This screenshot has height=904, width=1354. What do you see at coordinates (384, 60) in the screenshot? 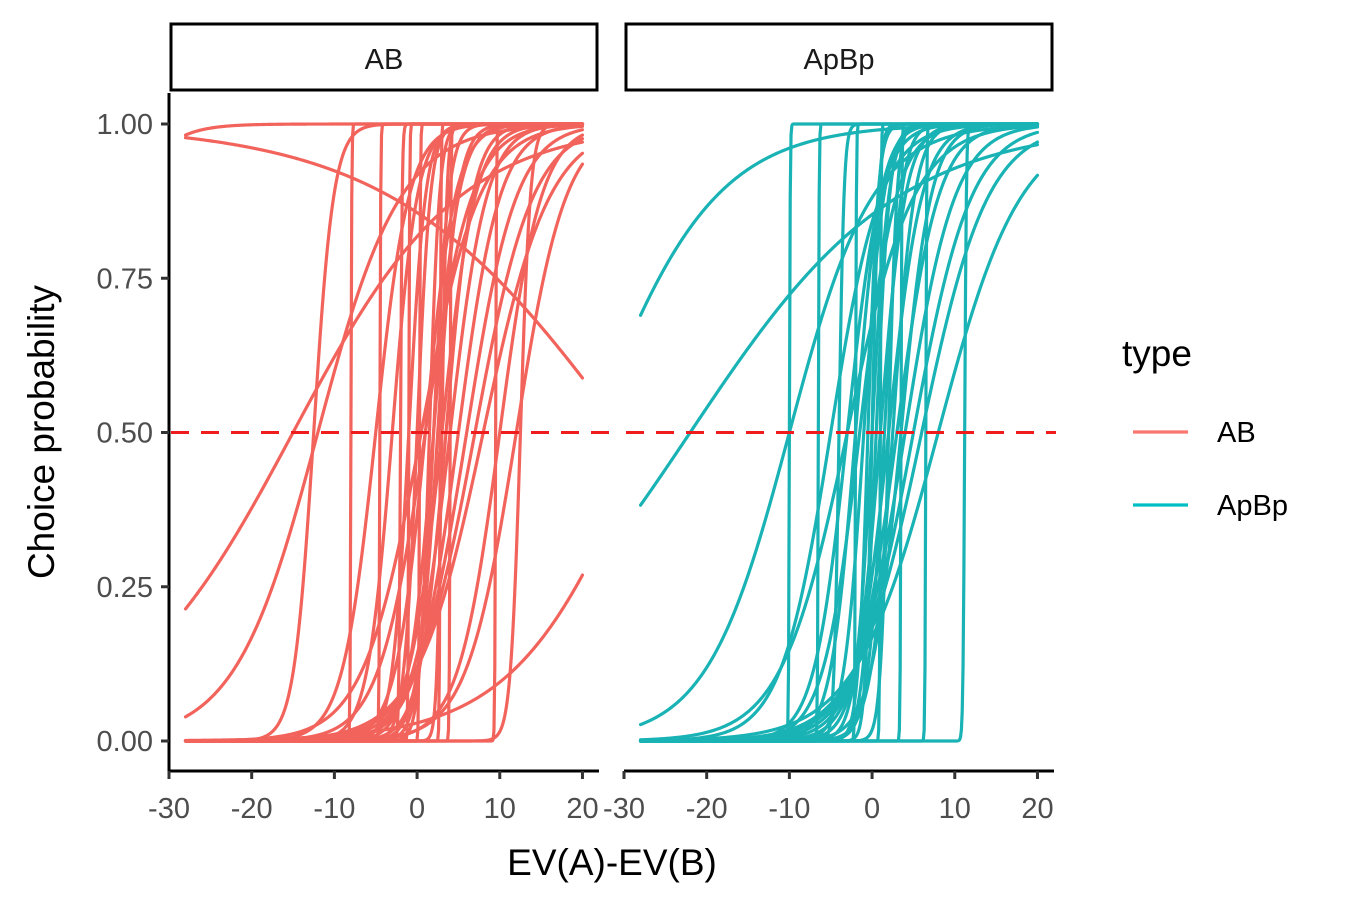
I see `strip-label-ab: AB` at bounding box center [384, 60].